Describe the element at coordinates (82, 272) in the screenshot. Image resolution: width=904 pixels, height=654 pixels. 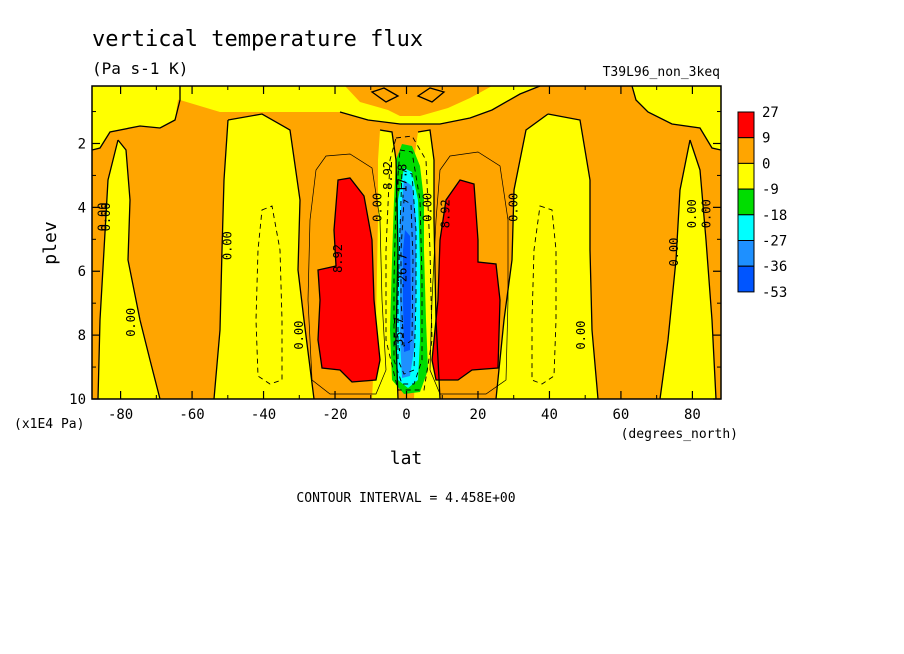
I see `y-tick-label: 6` at that location.